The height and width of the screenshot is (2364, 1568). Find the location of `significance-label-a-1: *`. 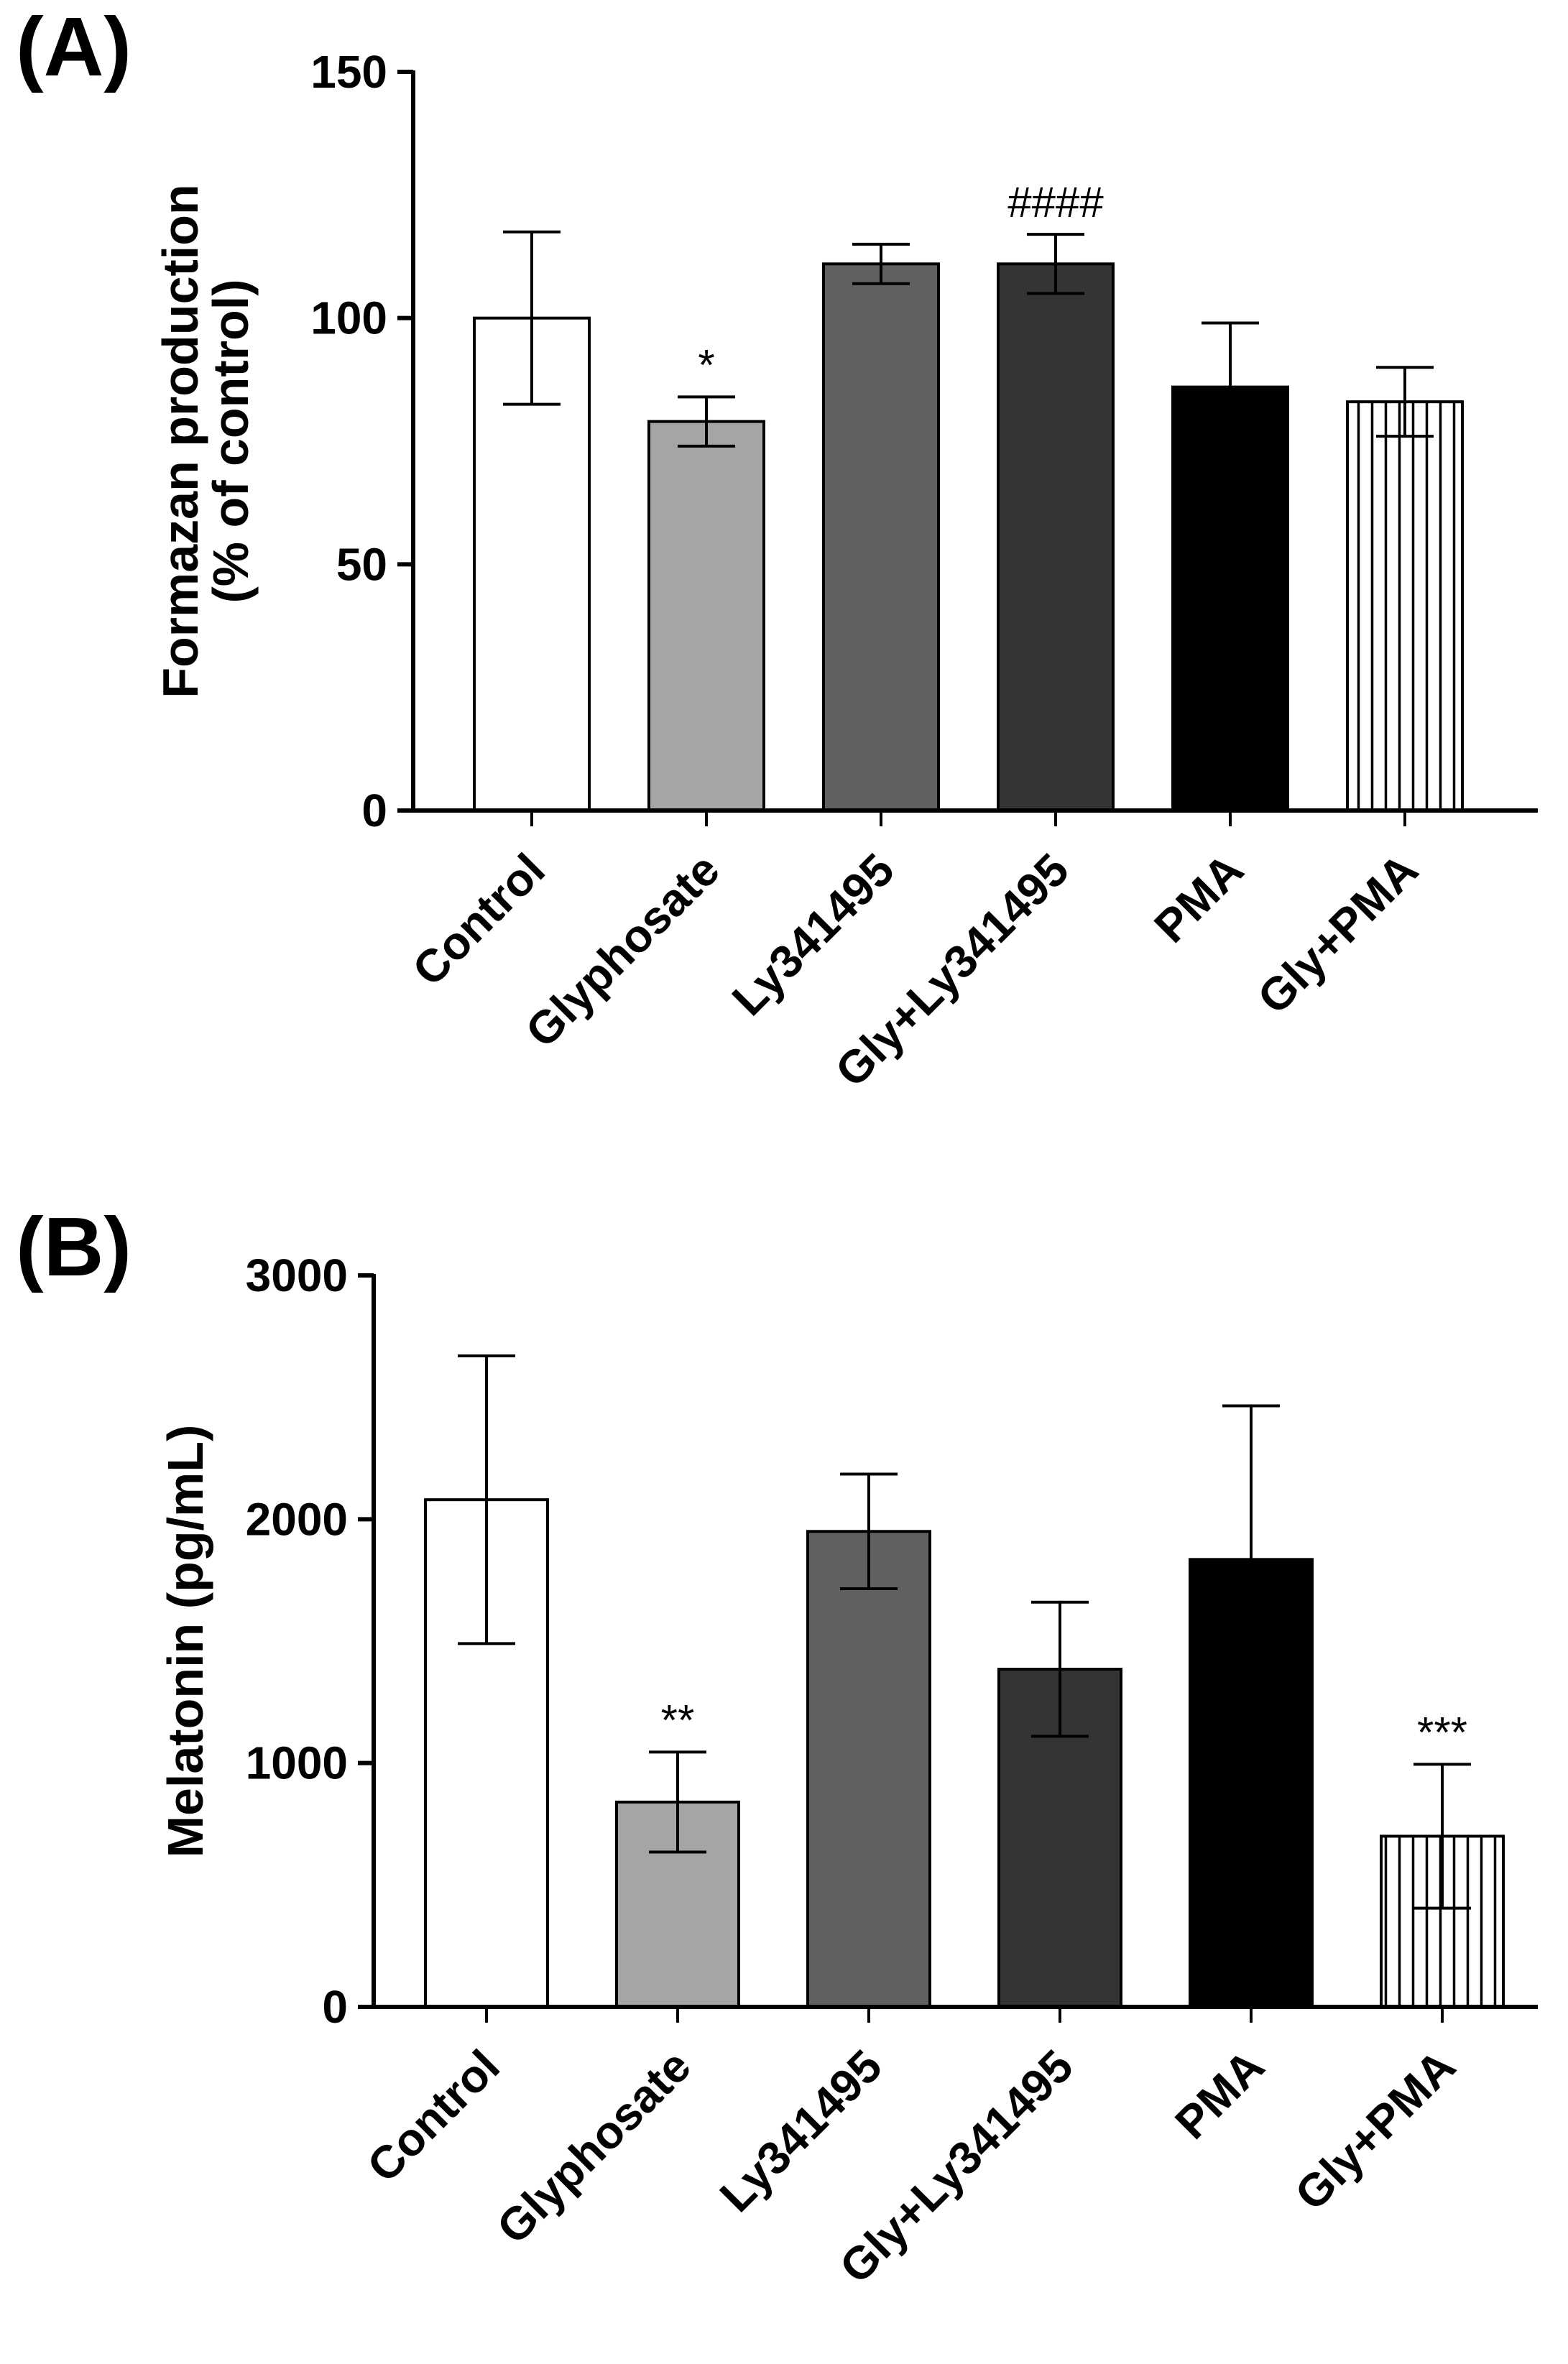

significance-label-a-1: * is located at coordinates (706, 365).